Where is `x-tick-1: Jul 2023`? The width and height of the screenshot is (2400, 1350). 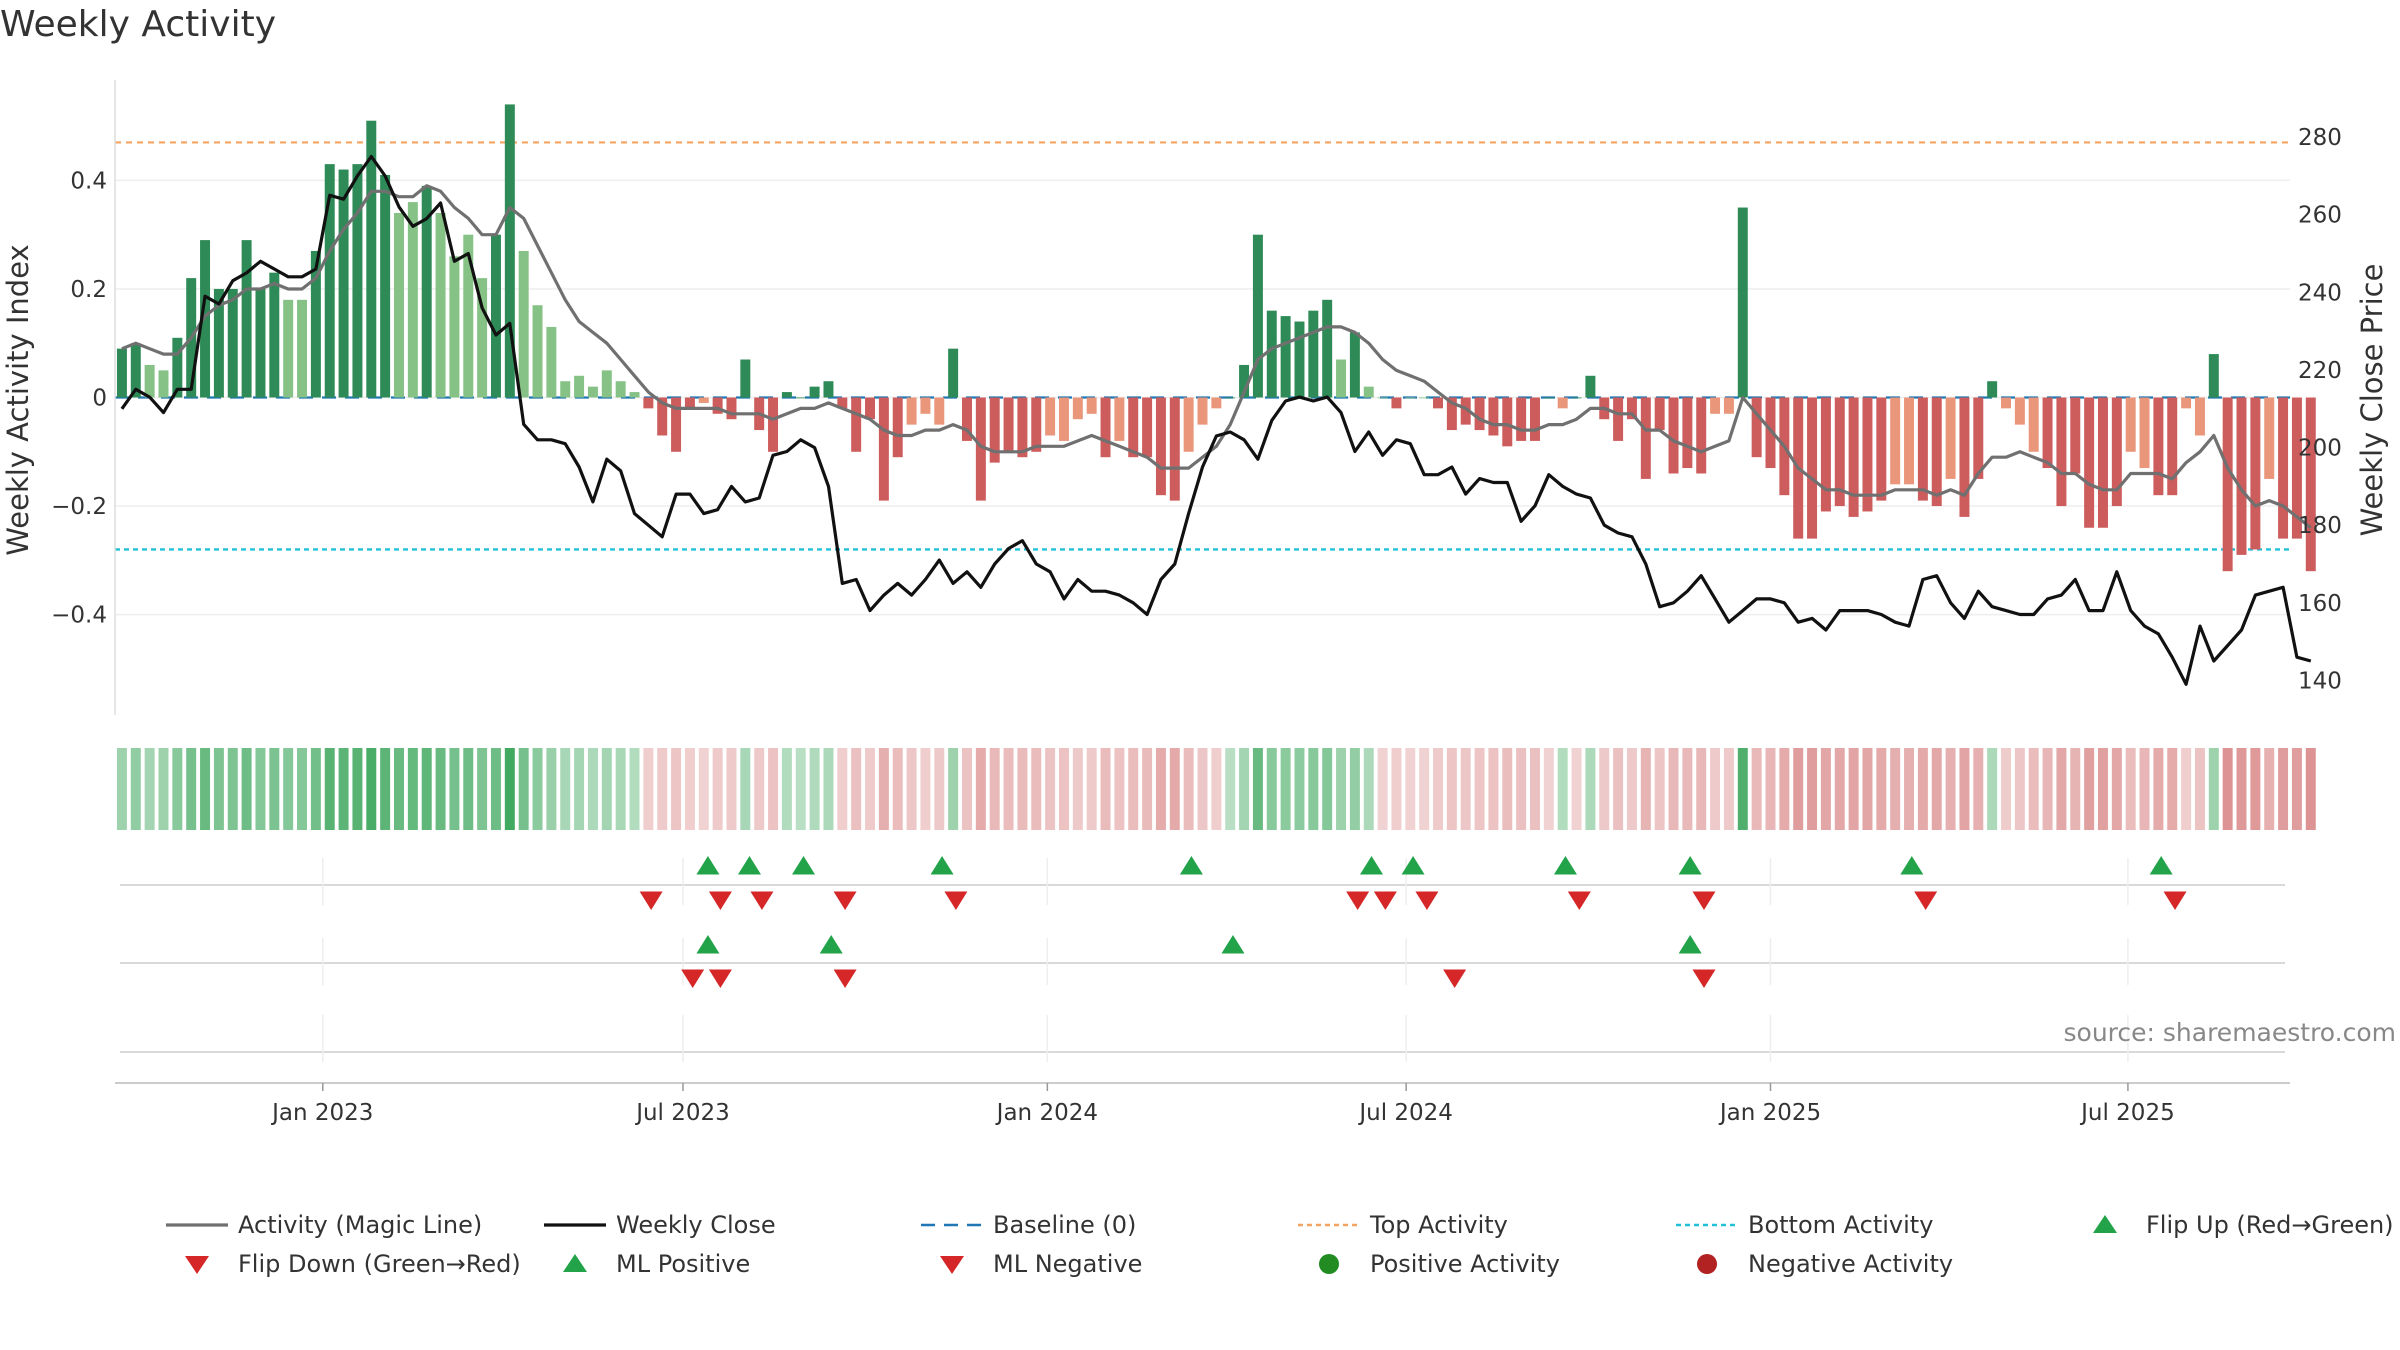
x-tick-1: Jul 2023 is located at coordinates (682, 1113).